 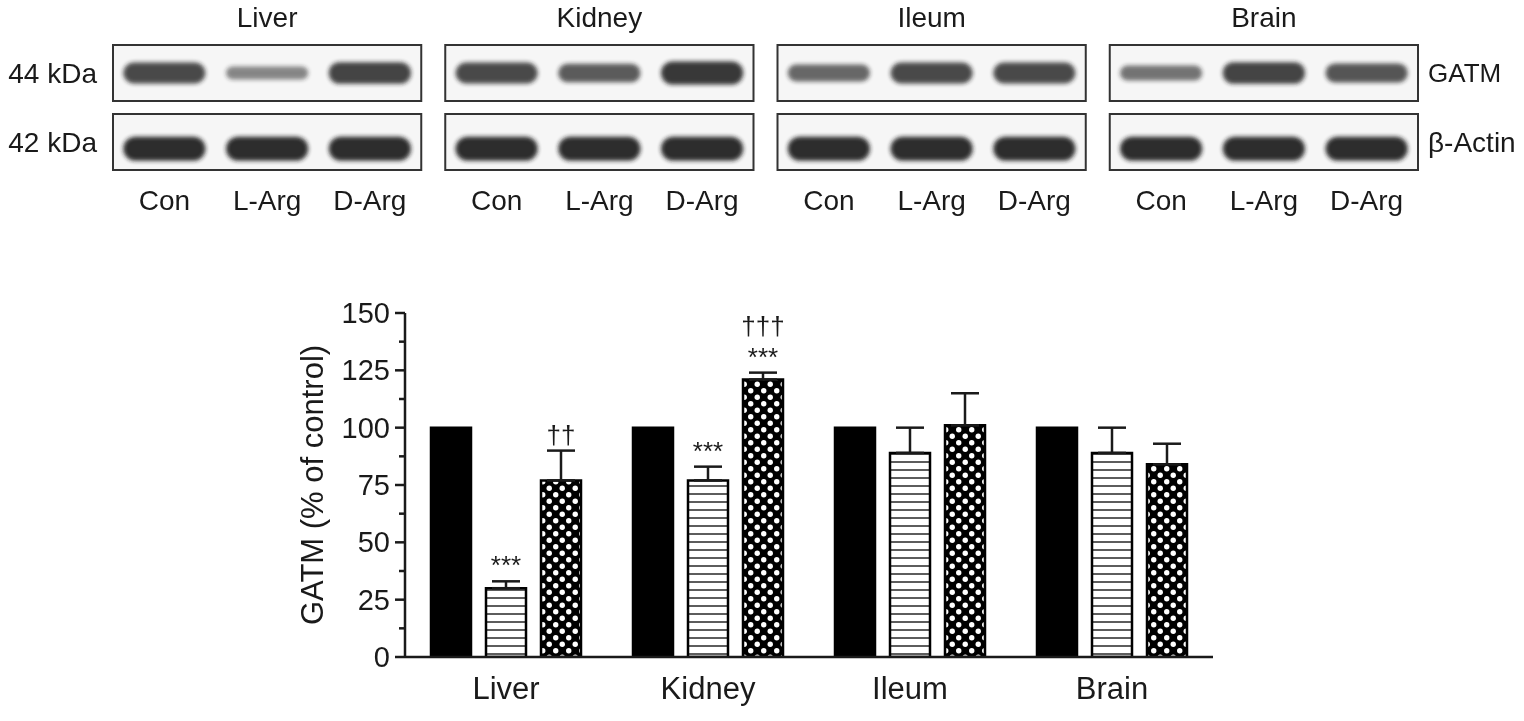 I want to click on category-label: 44 kDa, so click(x=52, y=73).